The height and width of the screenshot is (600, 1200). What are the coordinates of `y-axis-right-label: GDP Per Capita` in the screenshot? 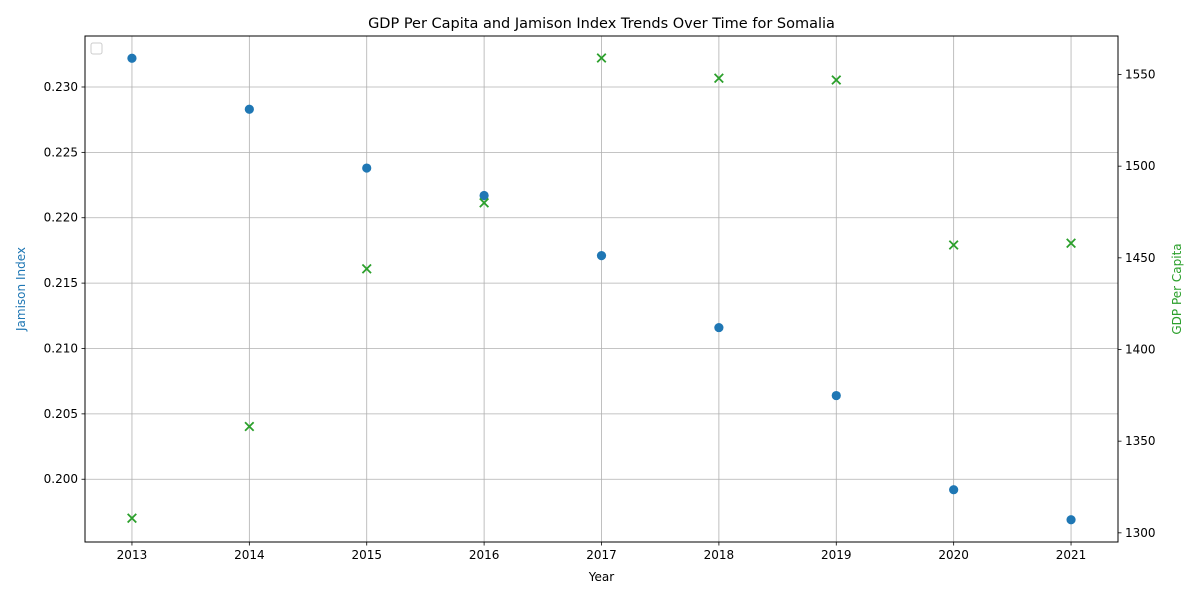 It's located at (1177, 288).